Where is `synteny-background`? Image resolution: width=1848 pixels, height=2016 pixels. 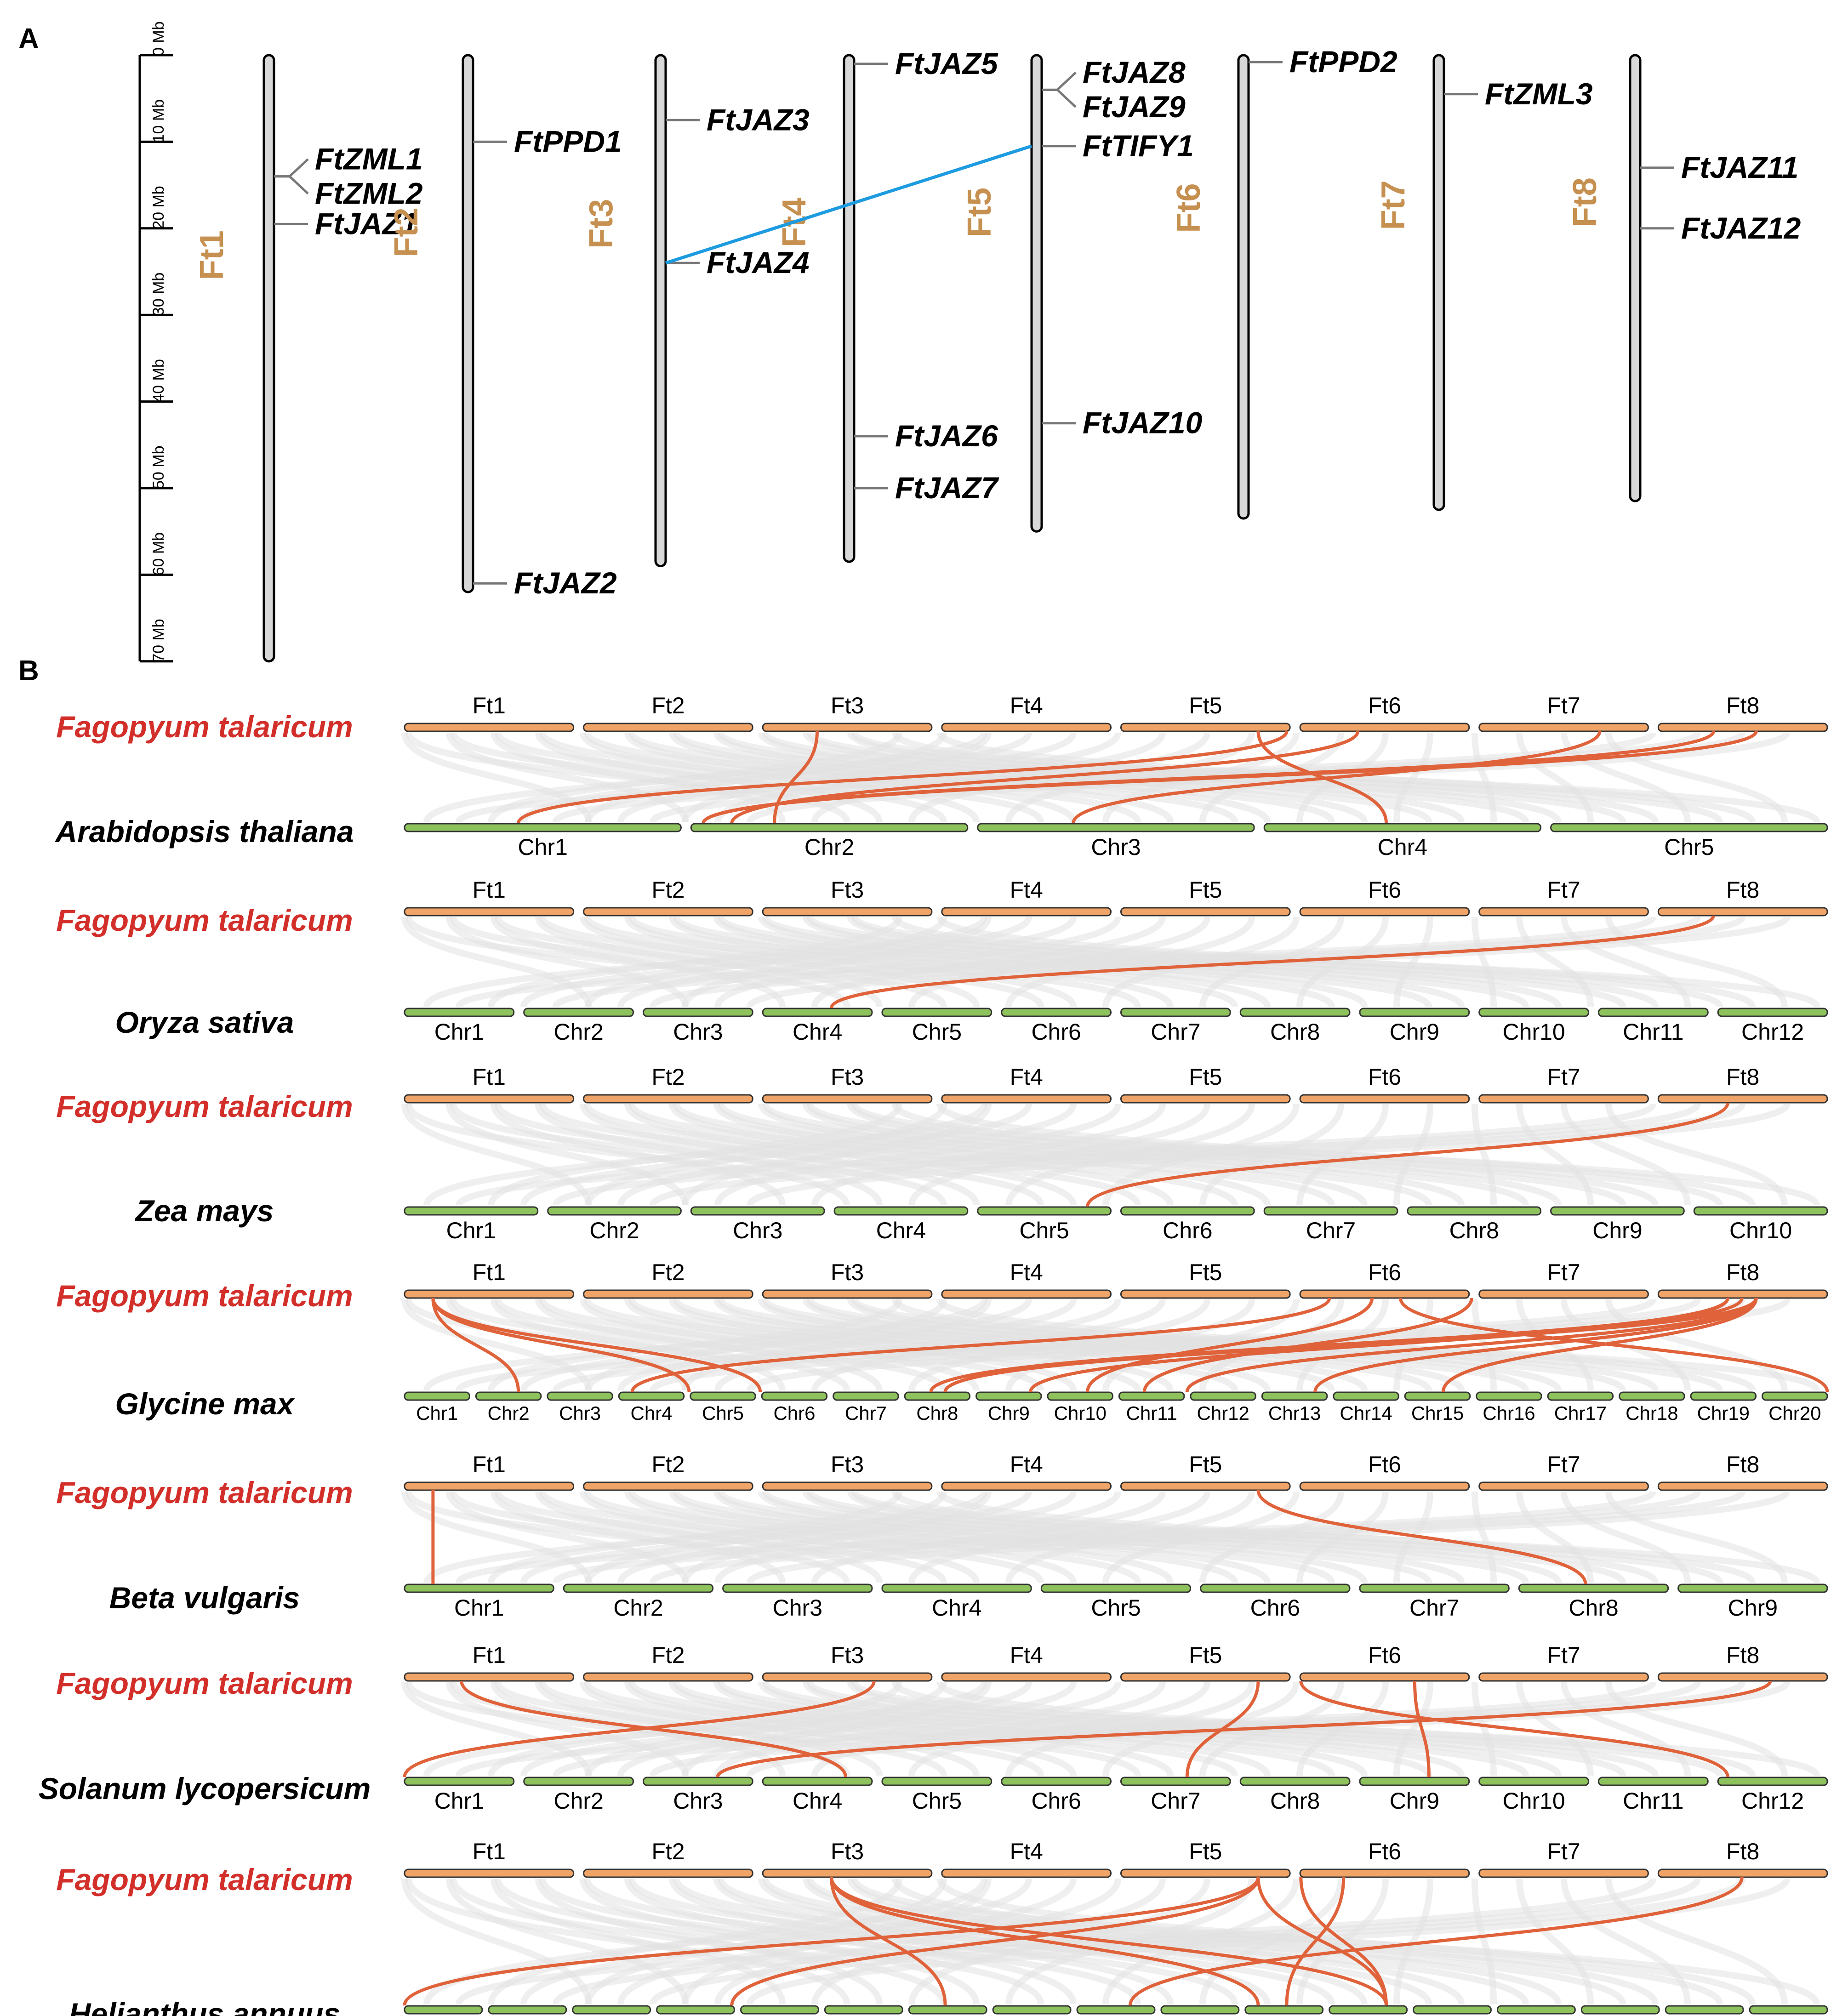 synteny-background is located at coordinates (1110, 1729).